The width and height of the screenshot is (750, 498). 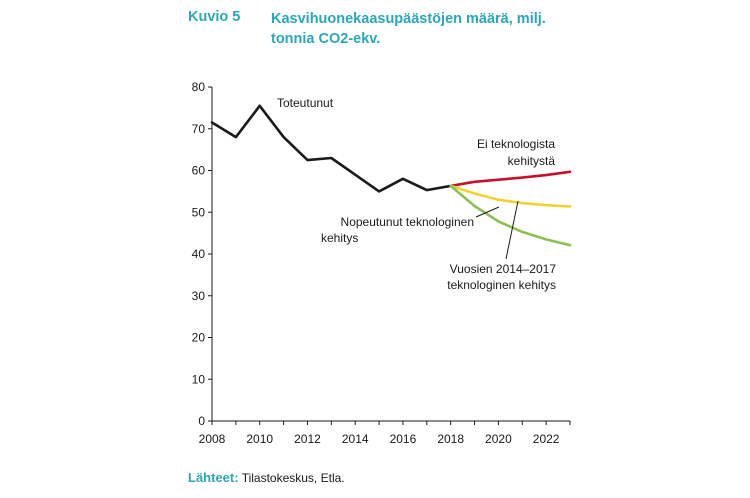 What do you see at coordinates (199, 338) in the screenshot?
I see `y-tick-label: 20` at bounding box center [199, 338].